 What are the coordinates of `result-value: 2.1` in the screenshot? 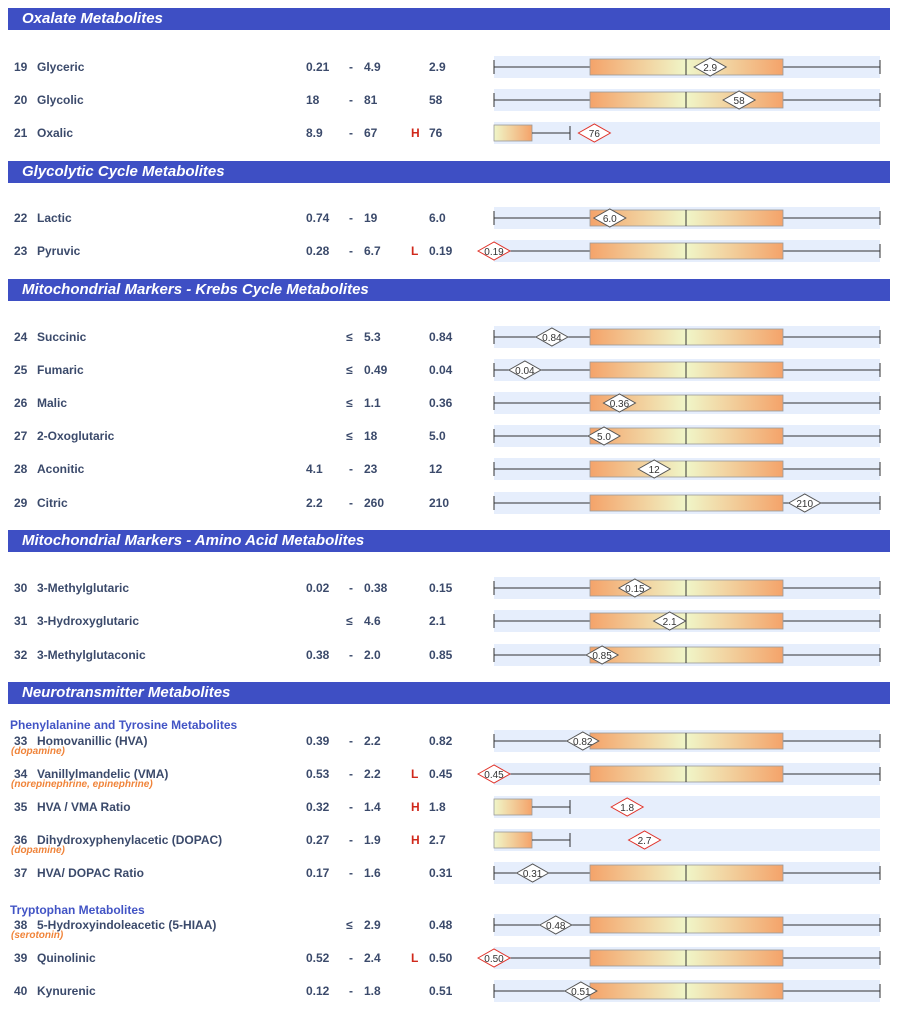 It's located at (437, 621).